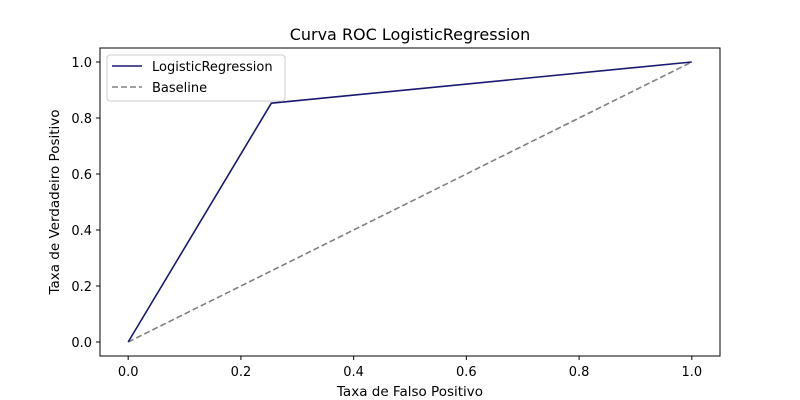 This screenshot has width=800, height=400. I want to click on legend-label-baseline: Baseline, so click(179, 88).